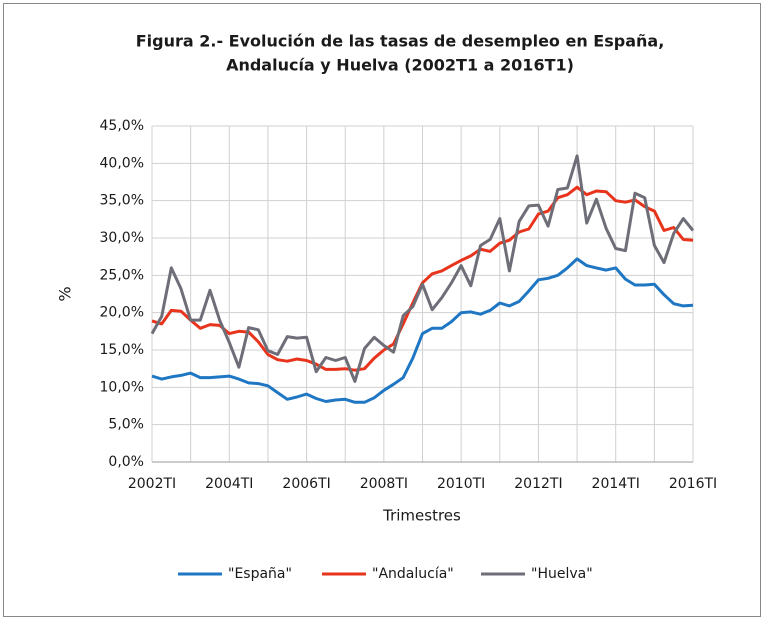  I want to click on y-tick-label: 10,0%, so click(122, 387).